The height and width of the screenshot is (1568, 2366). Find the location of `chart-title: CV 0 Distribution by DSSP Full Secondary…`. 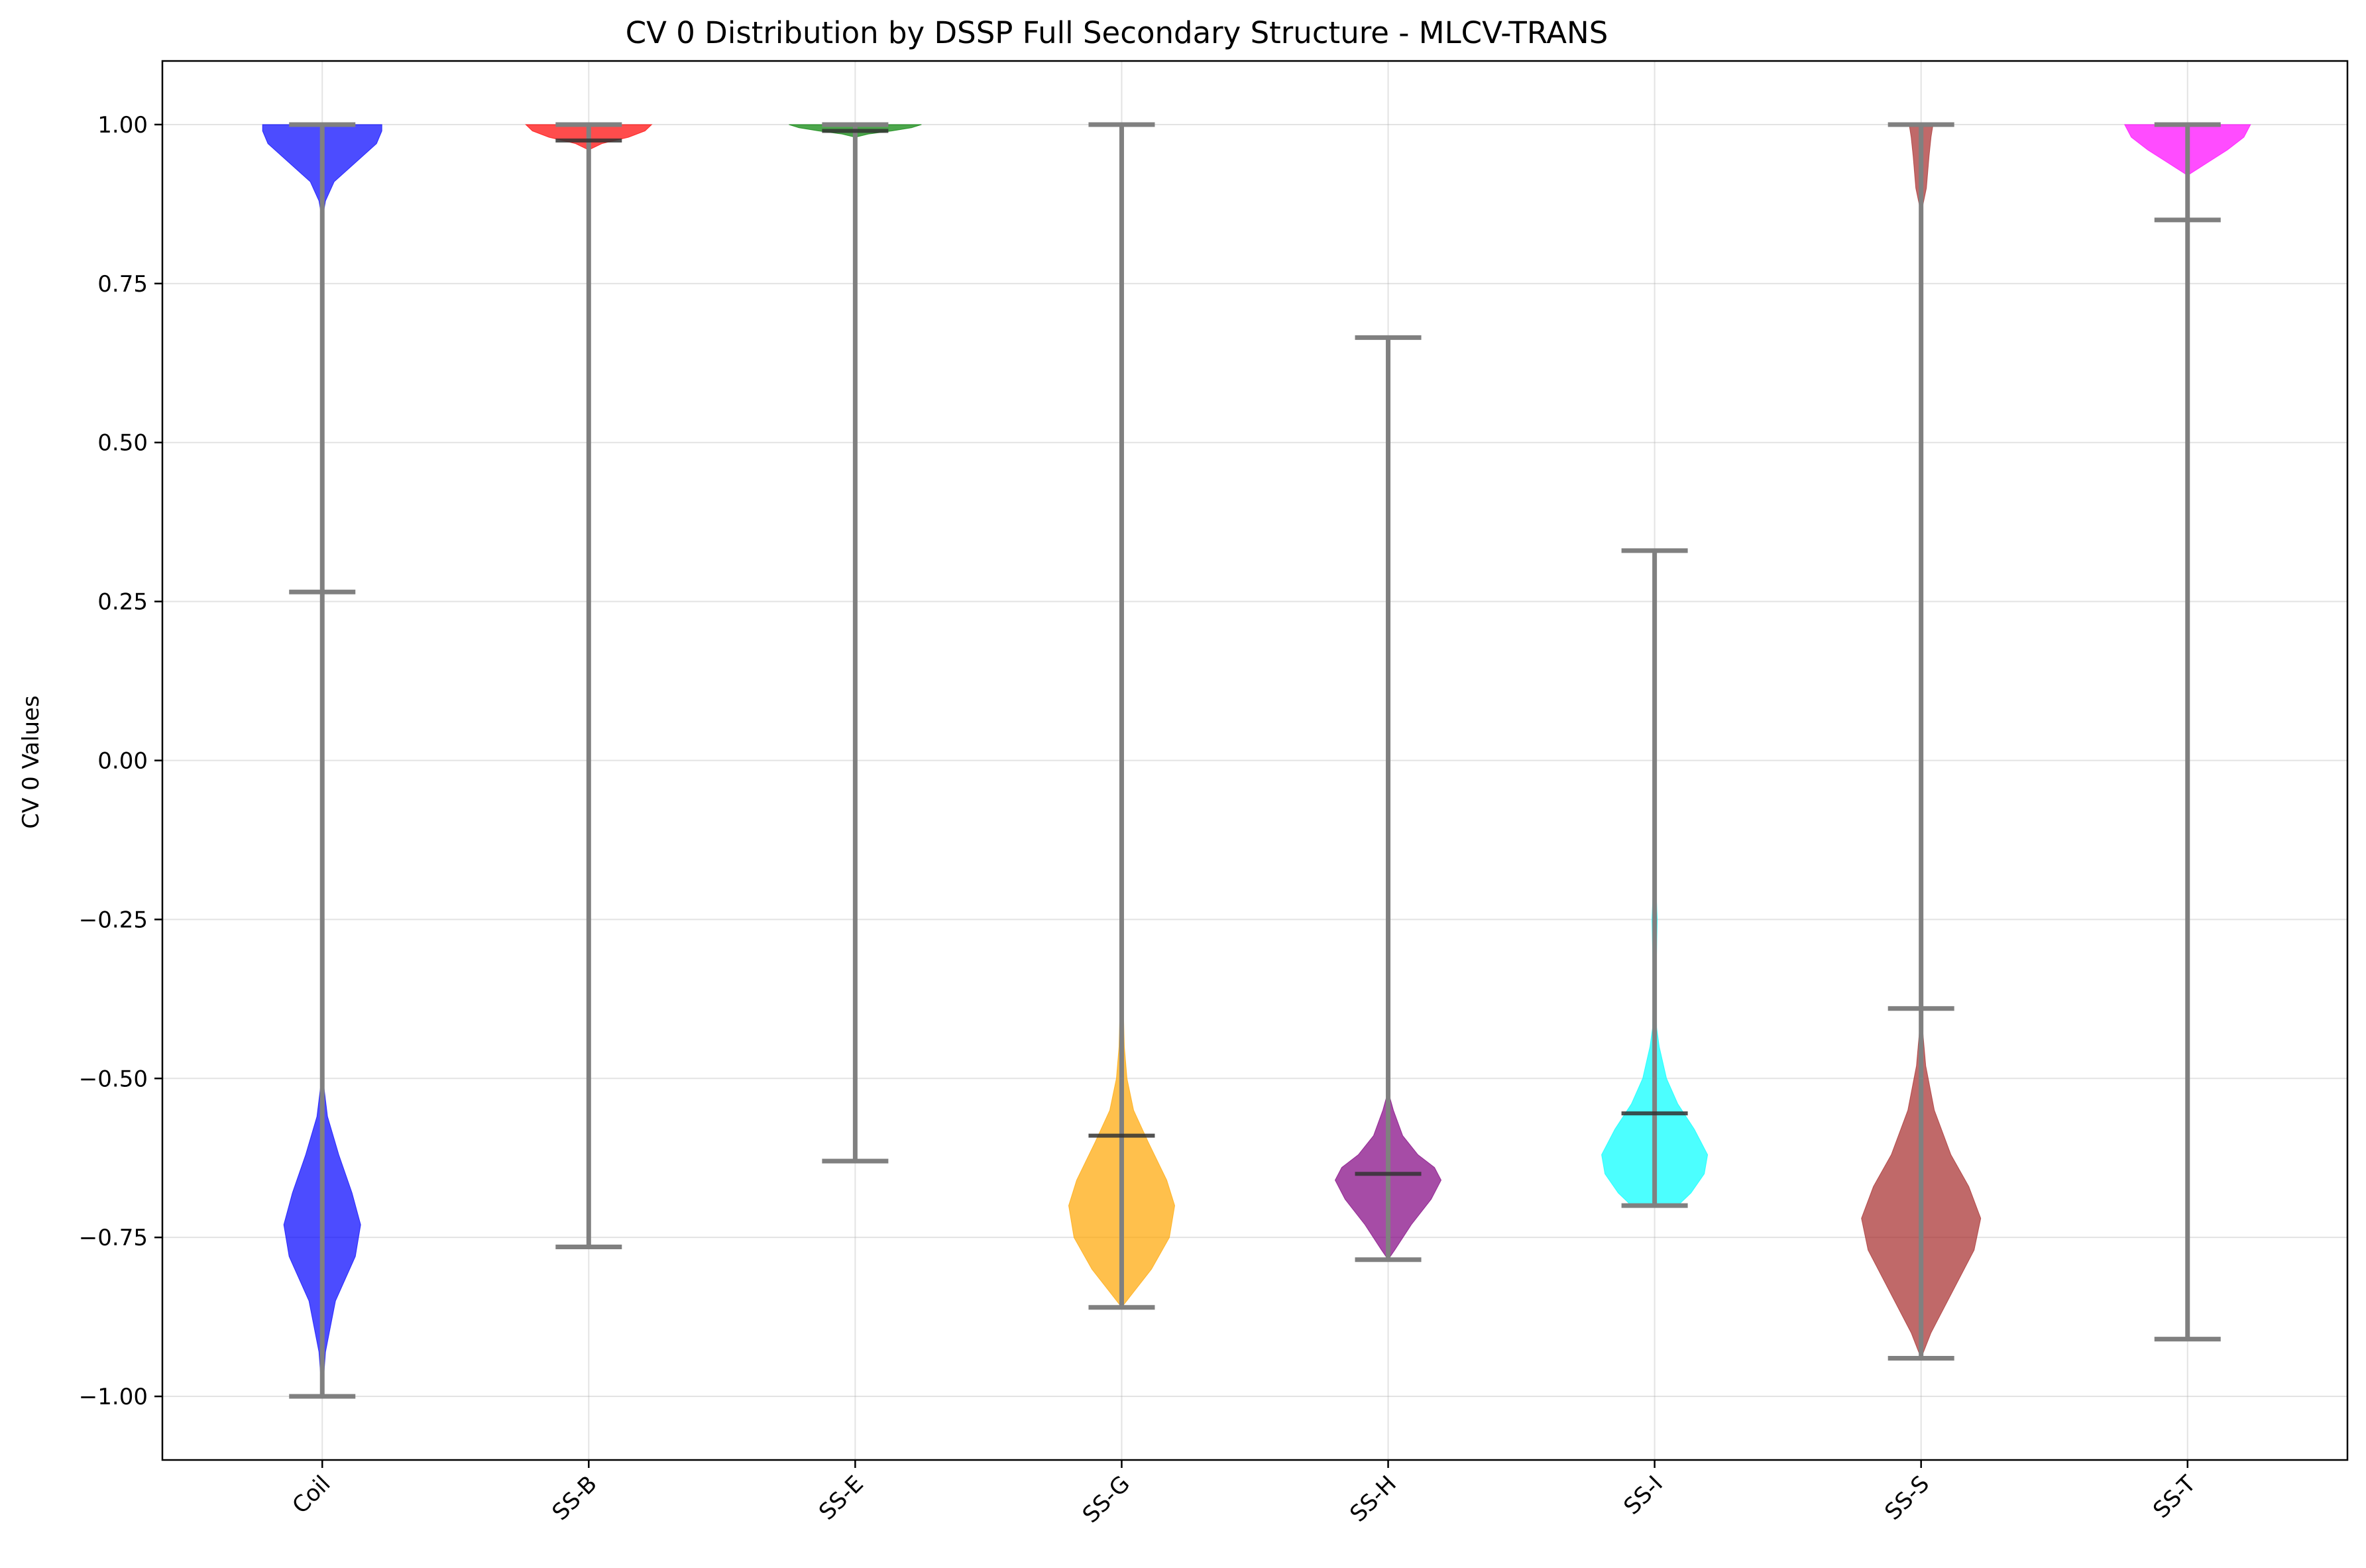

chart-title: CV 0 Distribution by DSSP Full Secondary… is located at coordinates (1117, 32).